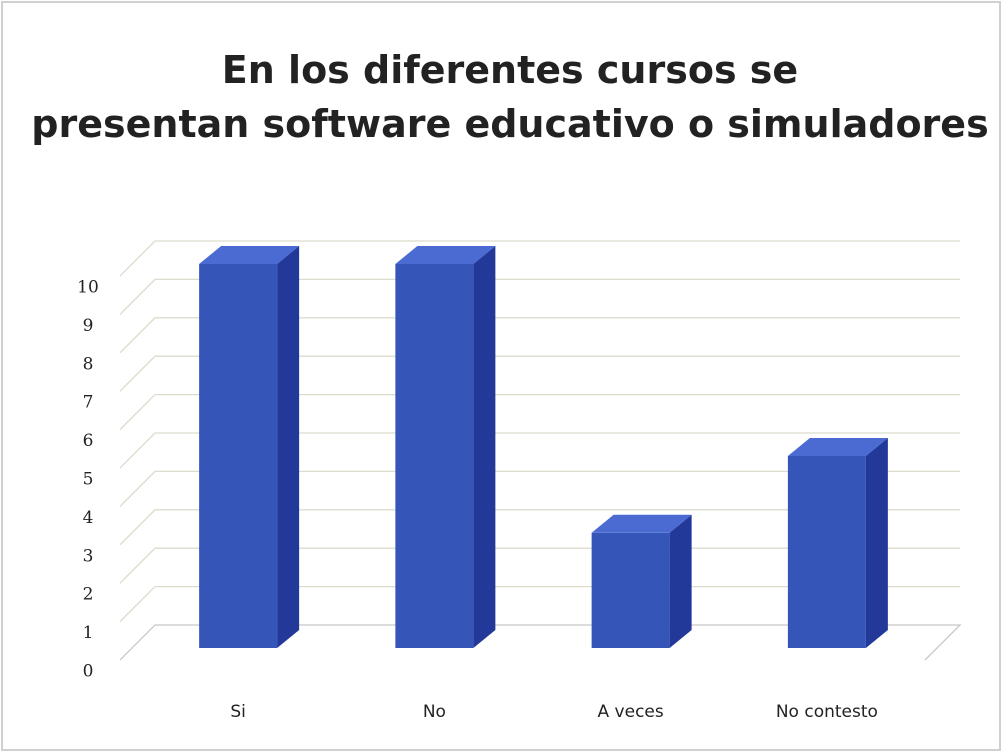  Describe the element at coordinates (88, 403) in the screenshot. I see `y-tick-label: 7` at that location.